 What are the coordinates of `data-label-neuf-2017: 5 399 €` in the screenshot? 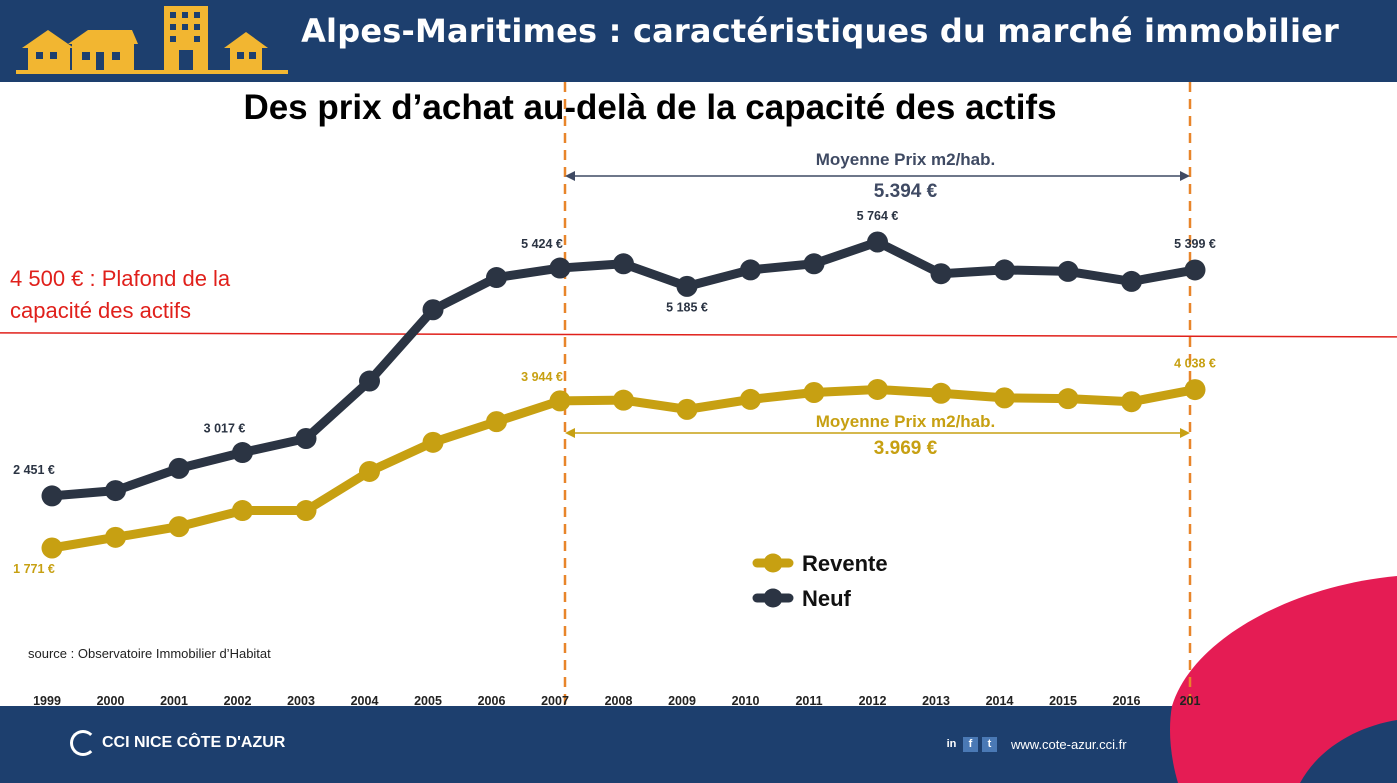 It's located at (1195, 244).